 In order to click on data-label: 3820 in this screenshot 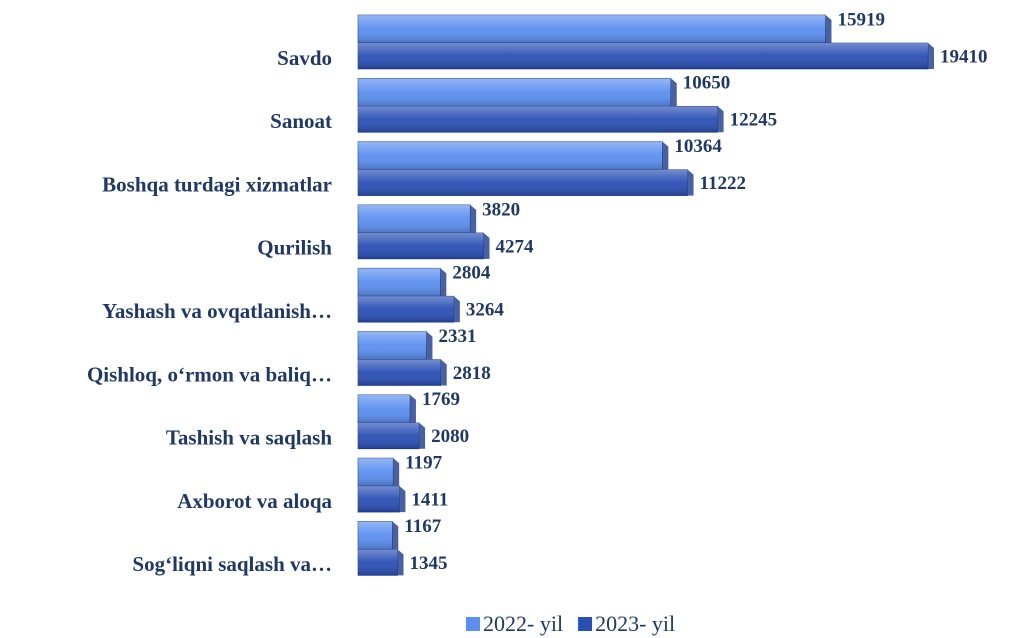, I will do `click(501, 209)`.